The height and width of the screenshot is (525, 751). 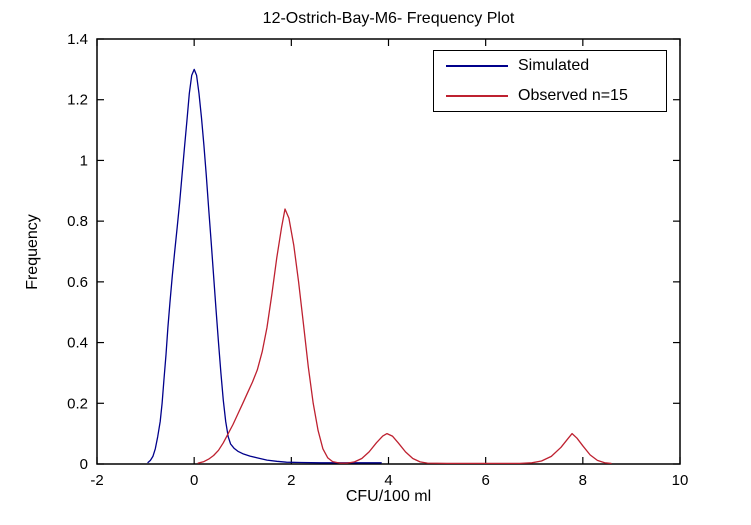 What do you see at coordinates (583, 480) in the screenshot?
I see `x-tick-label: 8` at bounding box center [583, 480].